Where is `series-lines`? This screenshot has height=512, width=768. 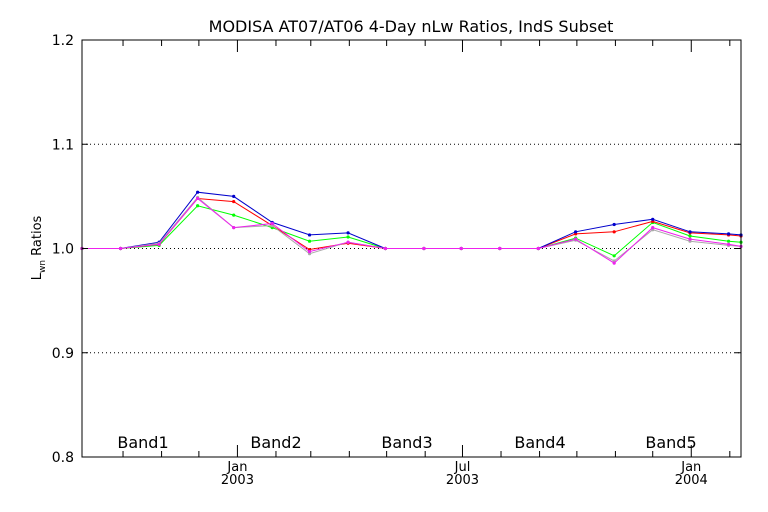 series-lines is located at coordinates (411, 227).